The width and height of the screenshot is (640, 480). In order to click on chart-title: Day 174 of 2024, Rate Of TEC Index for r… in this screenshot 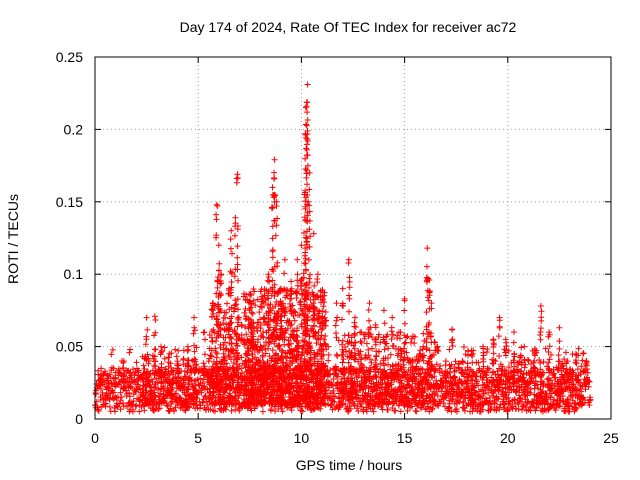, I will do `click(348, 27)`.